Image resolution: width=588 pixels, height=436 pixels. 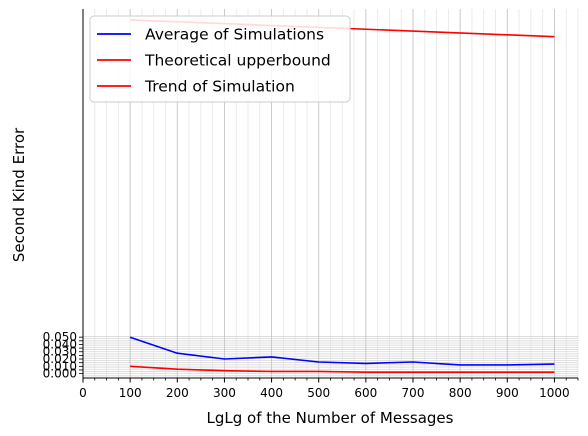 I want to click on x-tick-label: 400, so click(x=271, y=393).